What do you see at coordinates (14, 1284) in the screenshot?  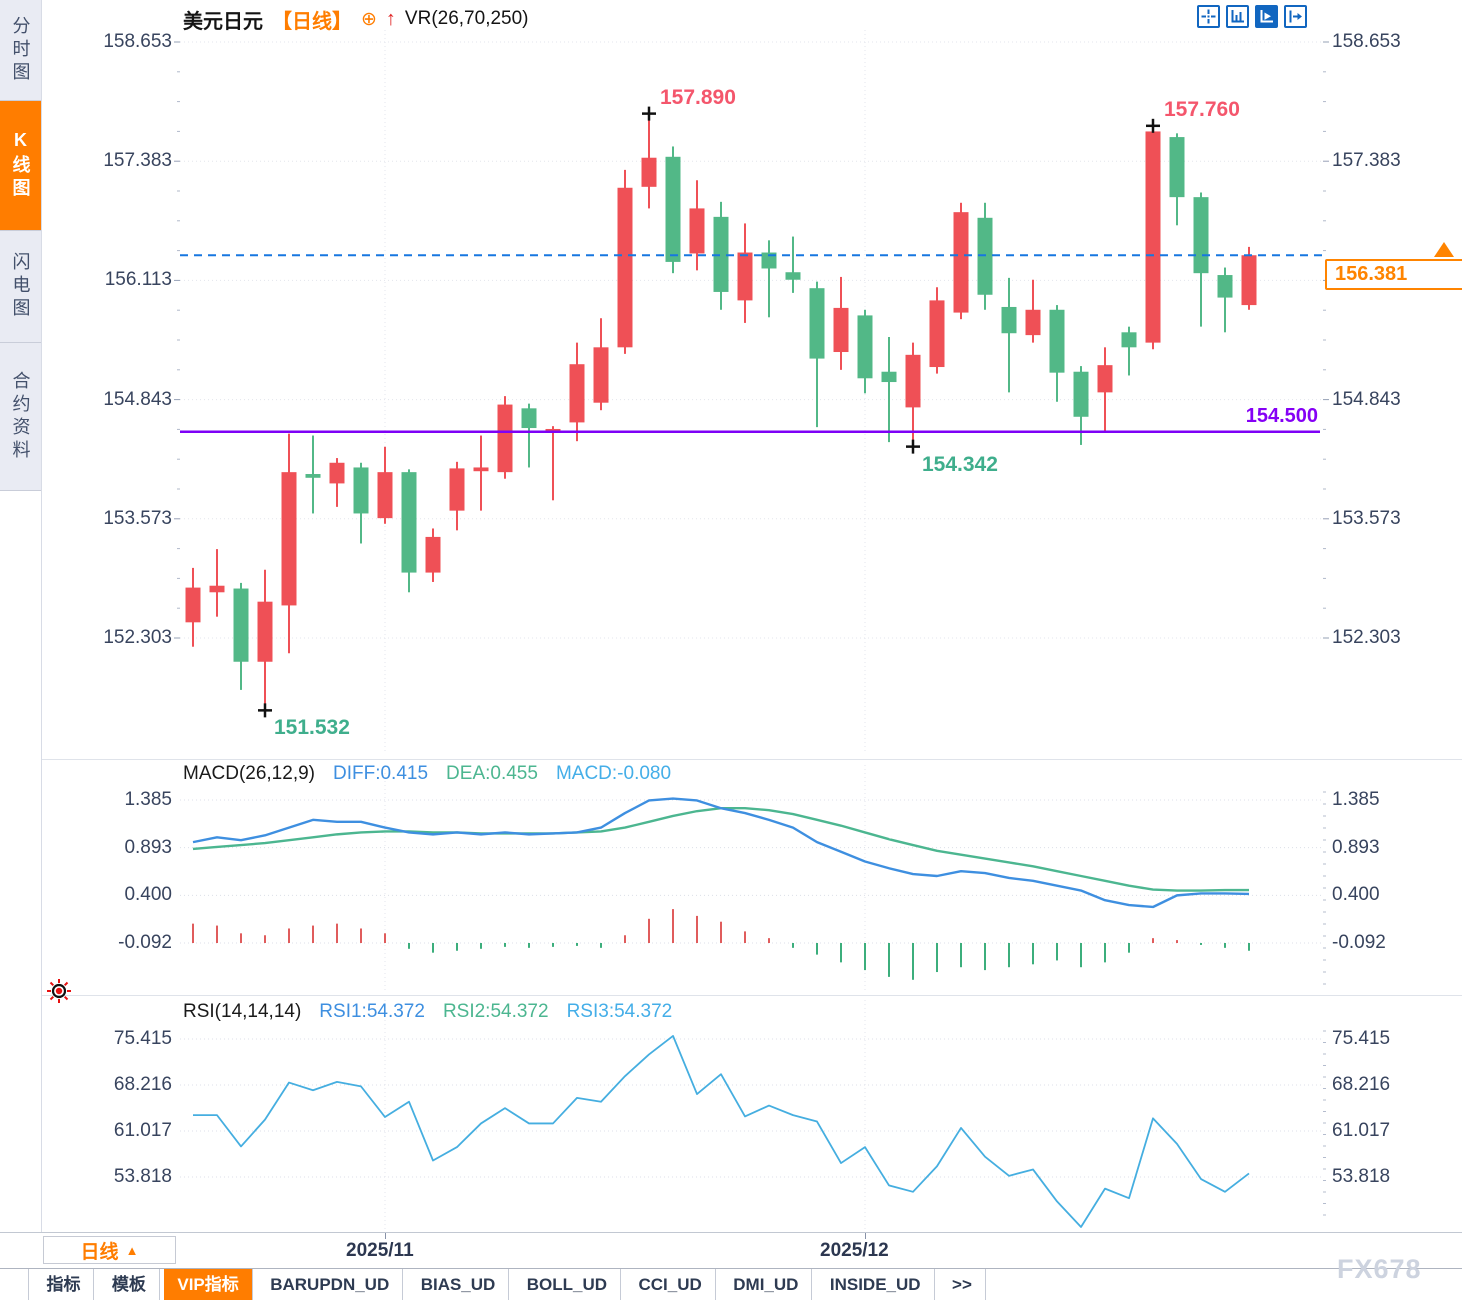 I see `tabs-empty-cell` at bounding box center [14, 1284].